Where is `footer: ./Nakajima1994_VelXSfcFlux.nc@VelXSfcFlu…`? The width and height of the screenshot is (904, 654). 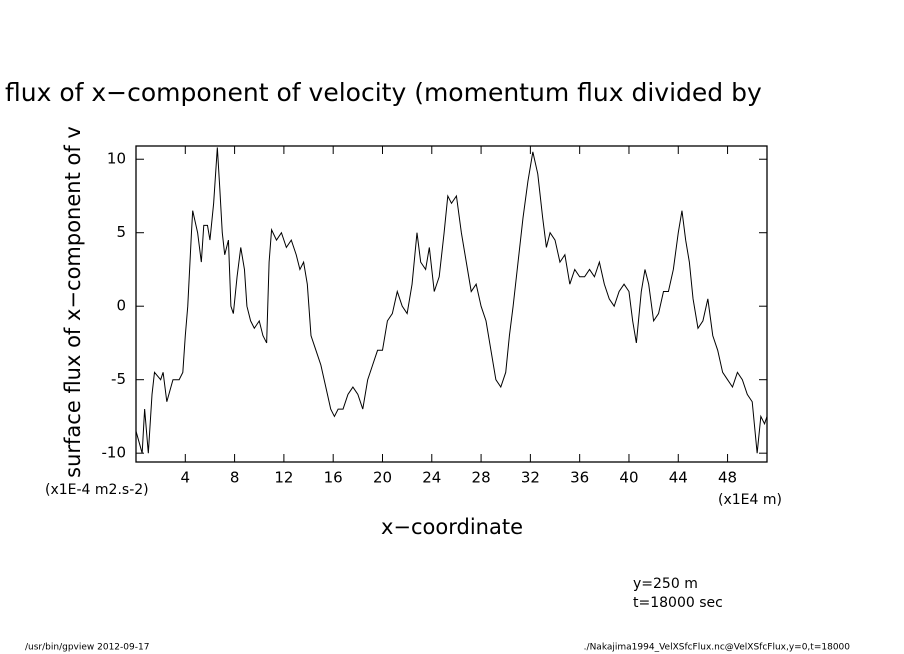 footer: ./Nakajima1994_VelXSfcFlux.nc@VelXSfcFlu… is located at coordinates (717, 648).